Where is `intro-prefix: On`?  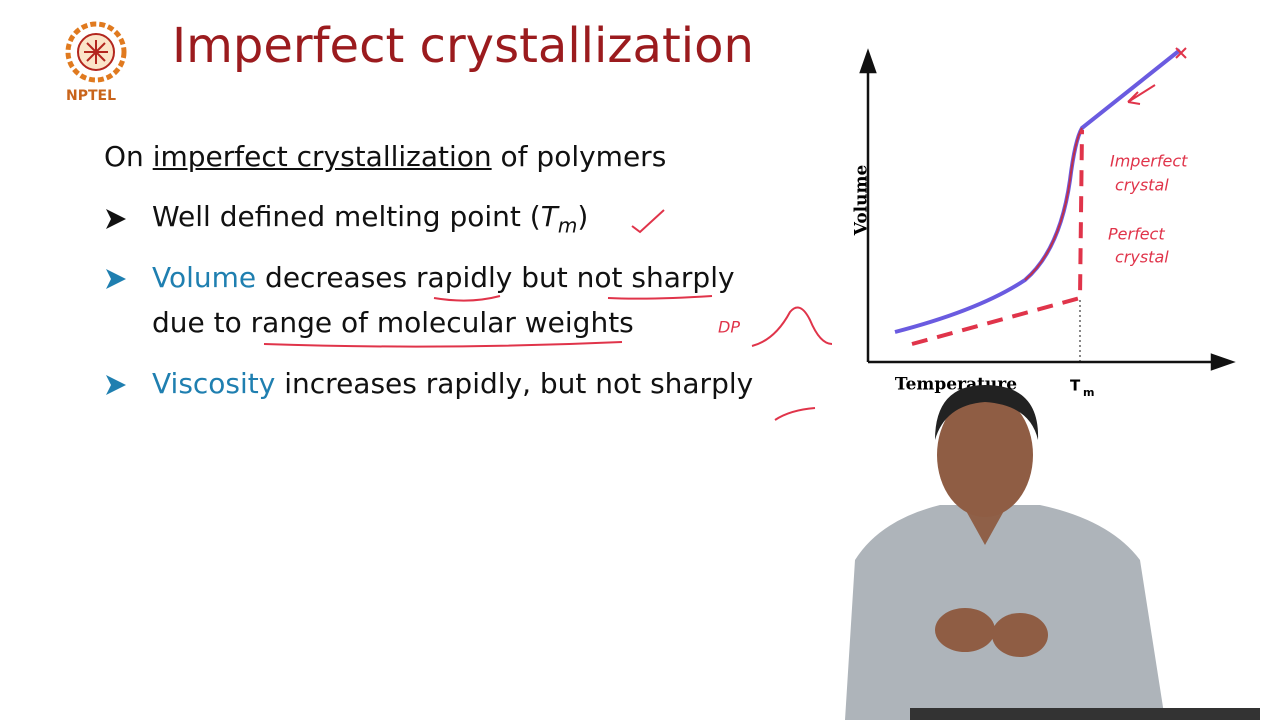 intro-prefix: On is located at coordinates (128, 156).